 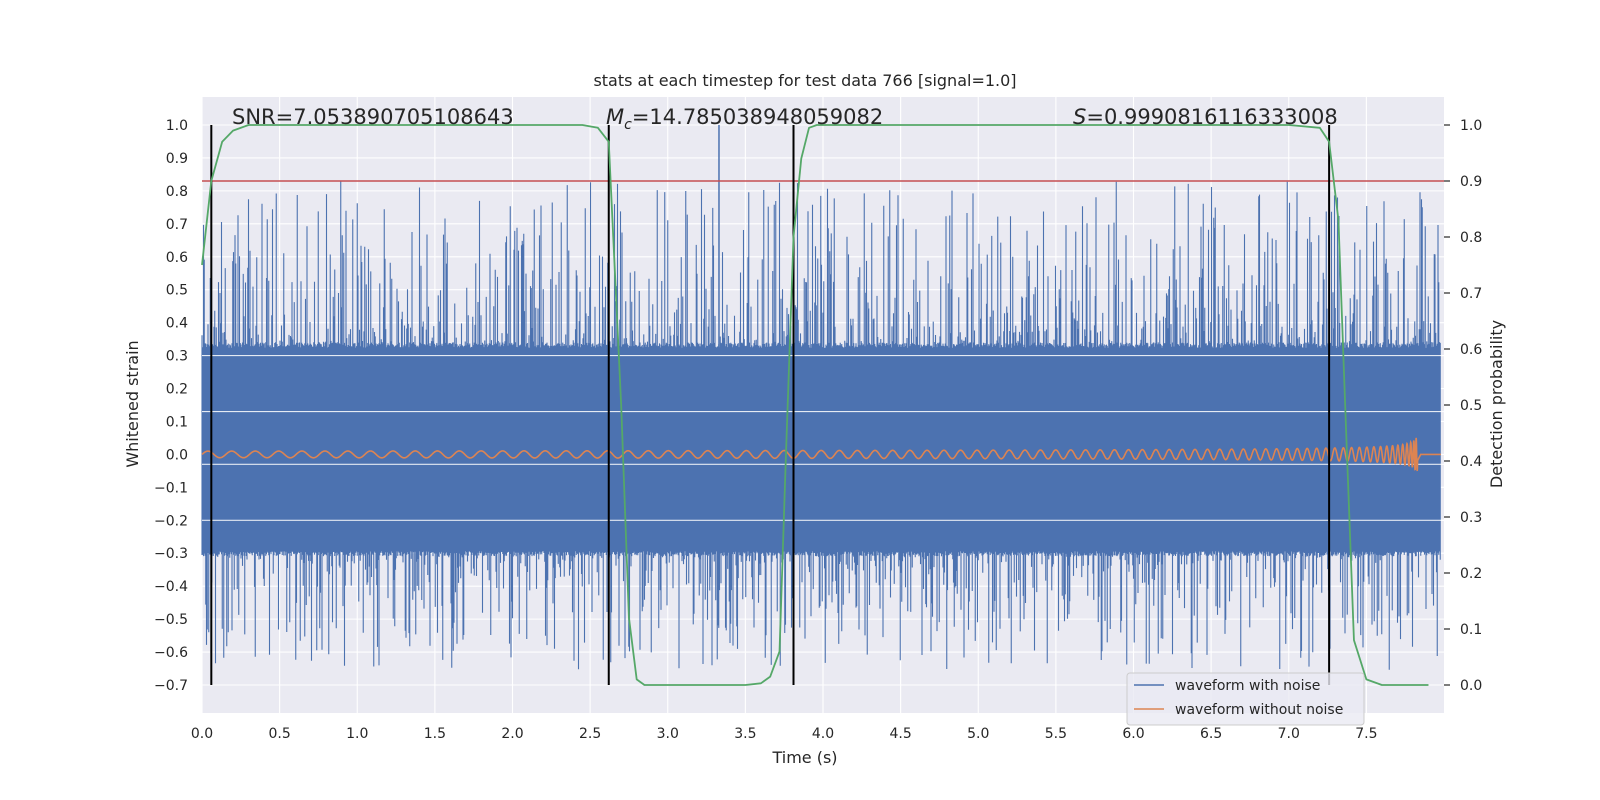 What do you see at coordinates (1471, 126) in the screenshot?
I see `y2-tick-label: 1.0` at bounding box center [1471, 126].